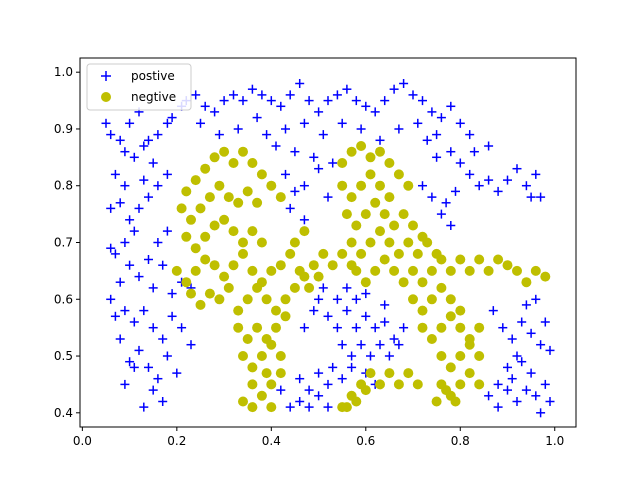 Image resolution: width=640 pixels, height=480 pixels. Describe the element at coordinates (63, 243) in the screenshot. I see `y-tick-label: 0.7` at that location.